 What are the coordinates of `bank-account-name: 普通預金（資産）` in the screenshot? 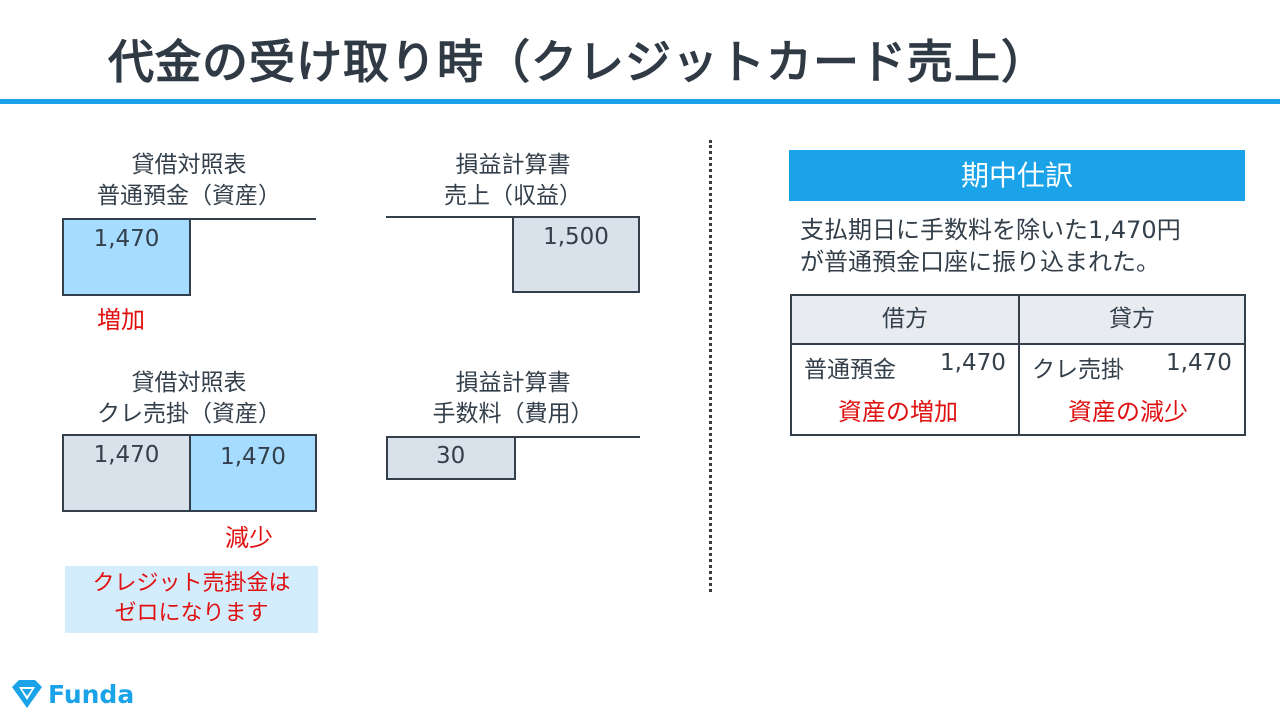 It's located at (189, 196).